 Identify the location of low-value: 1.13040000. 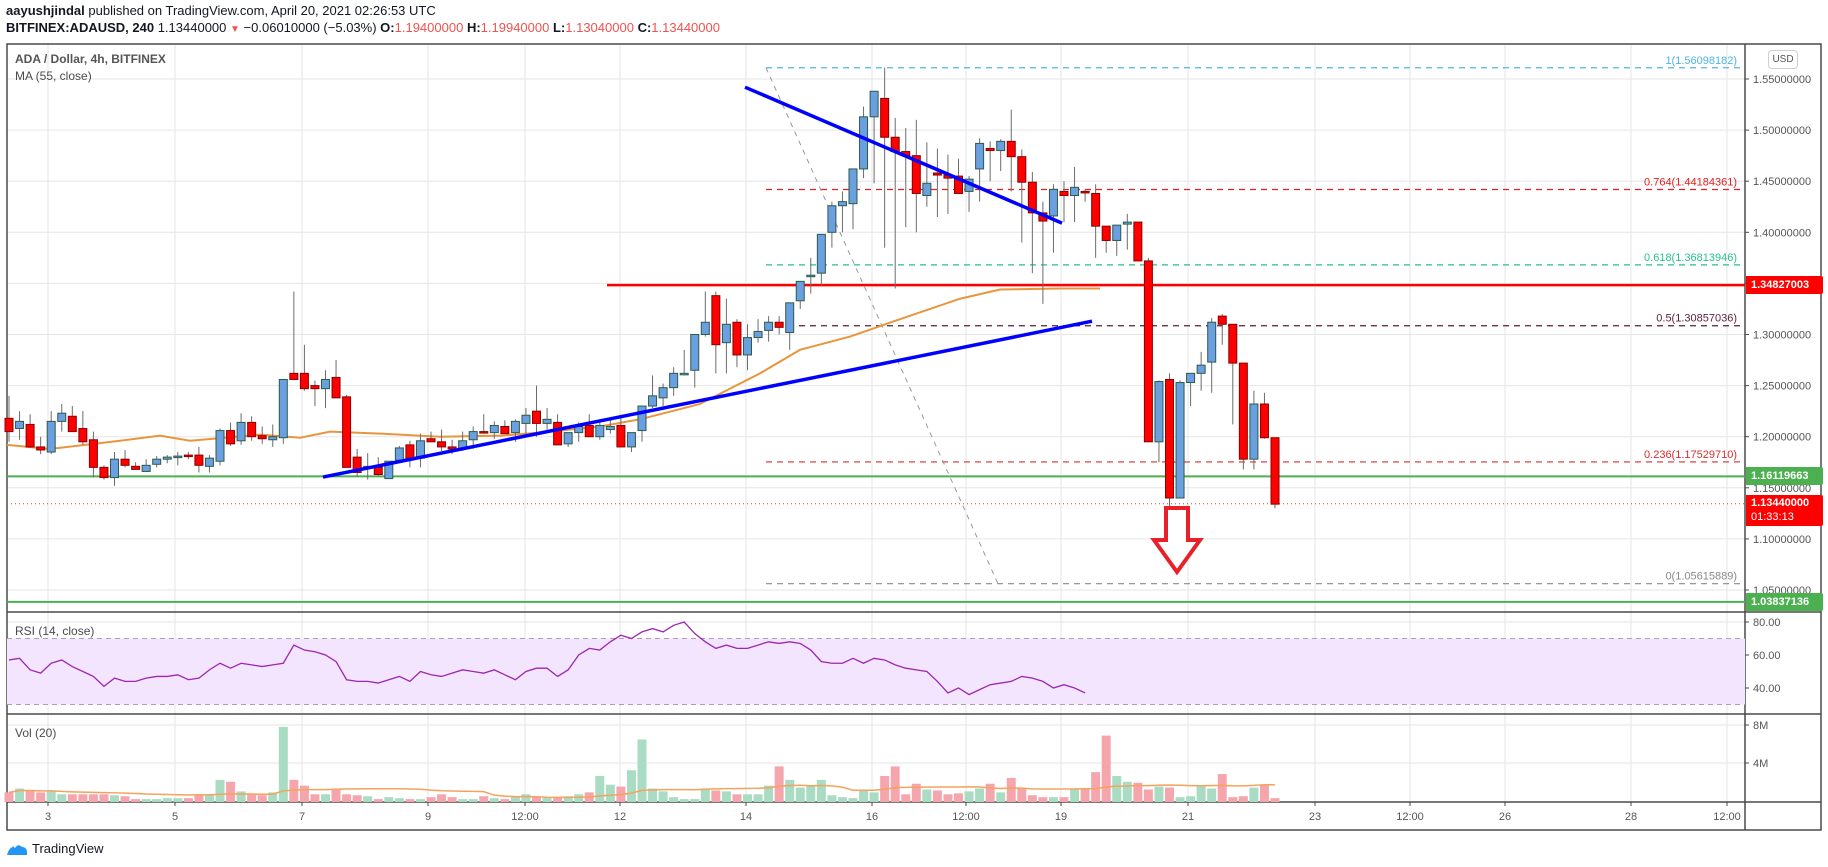
(599, 27).